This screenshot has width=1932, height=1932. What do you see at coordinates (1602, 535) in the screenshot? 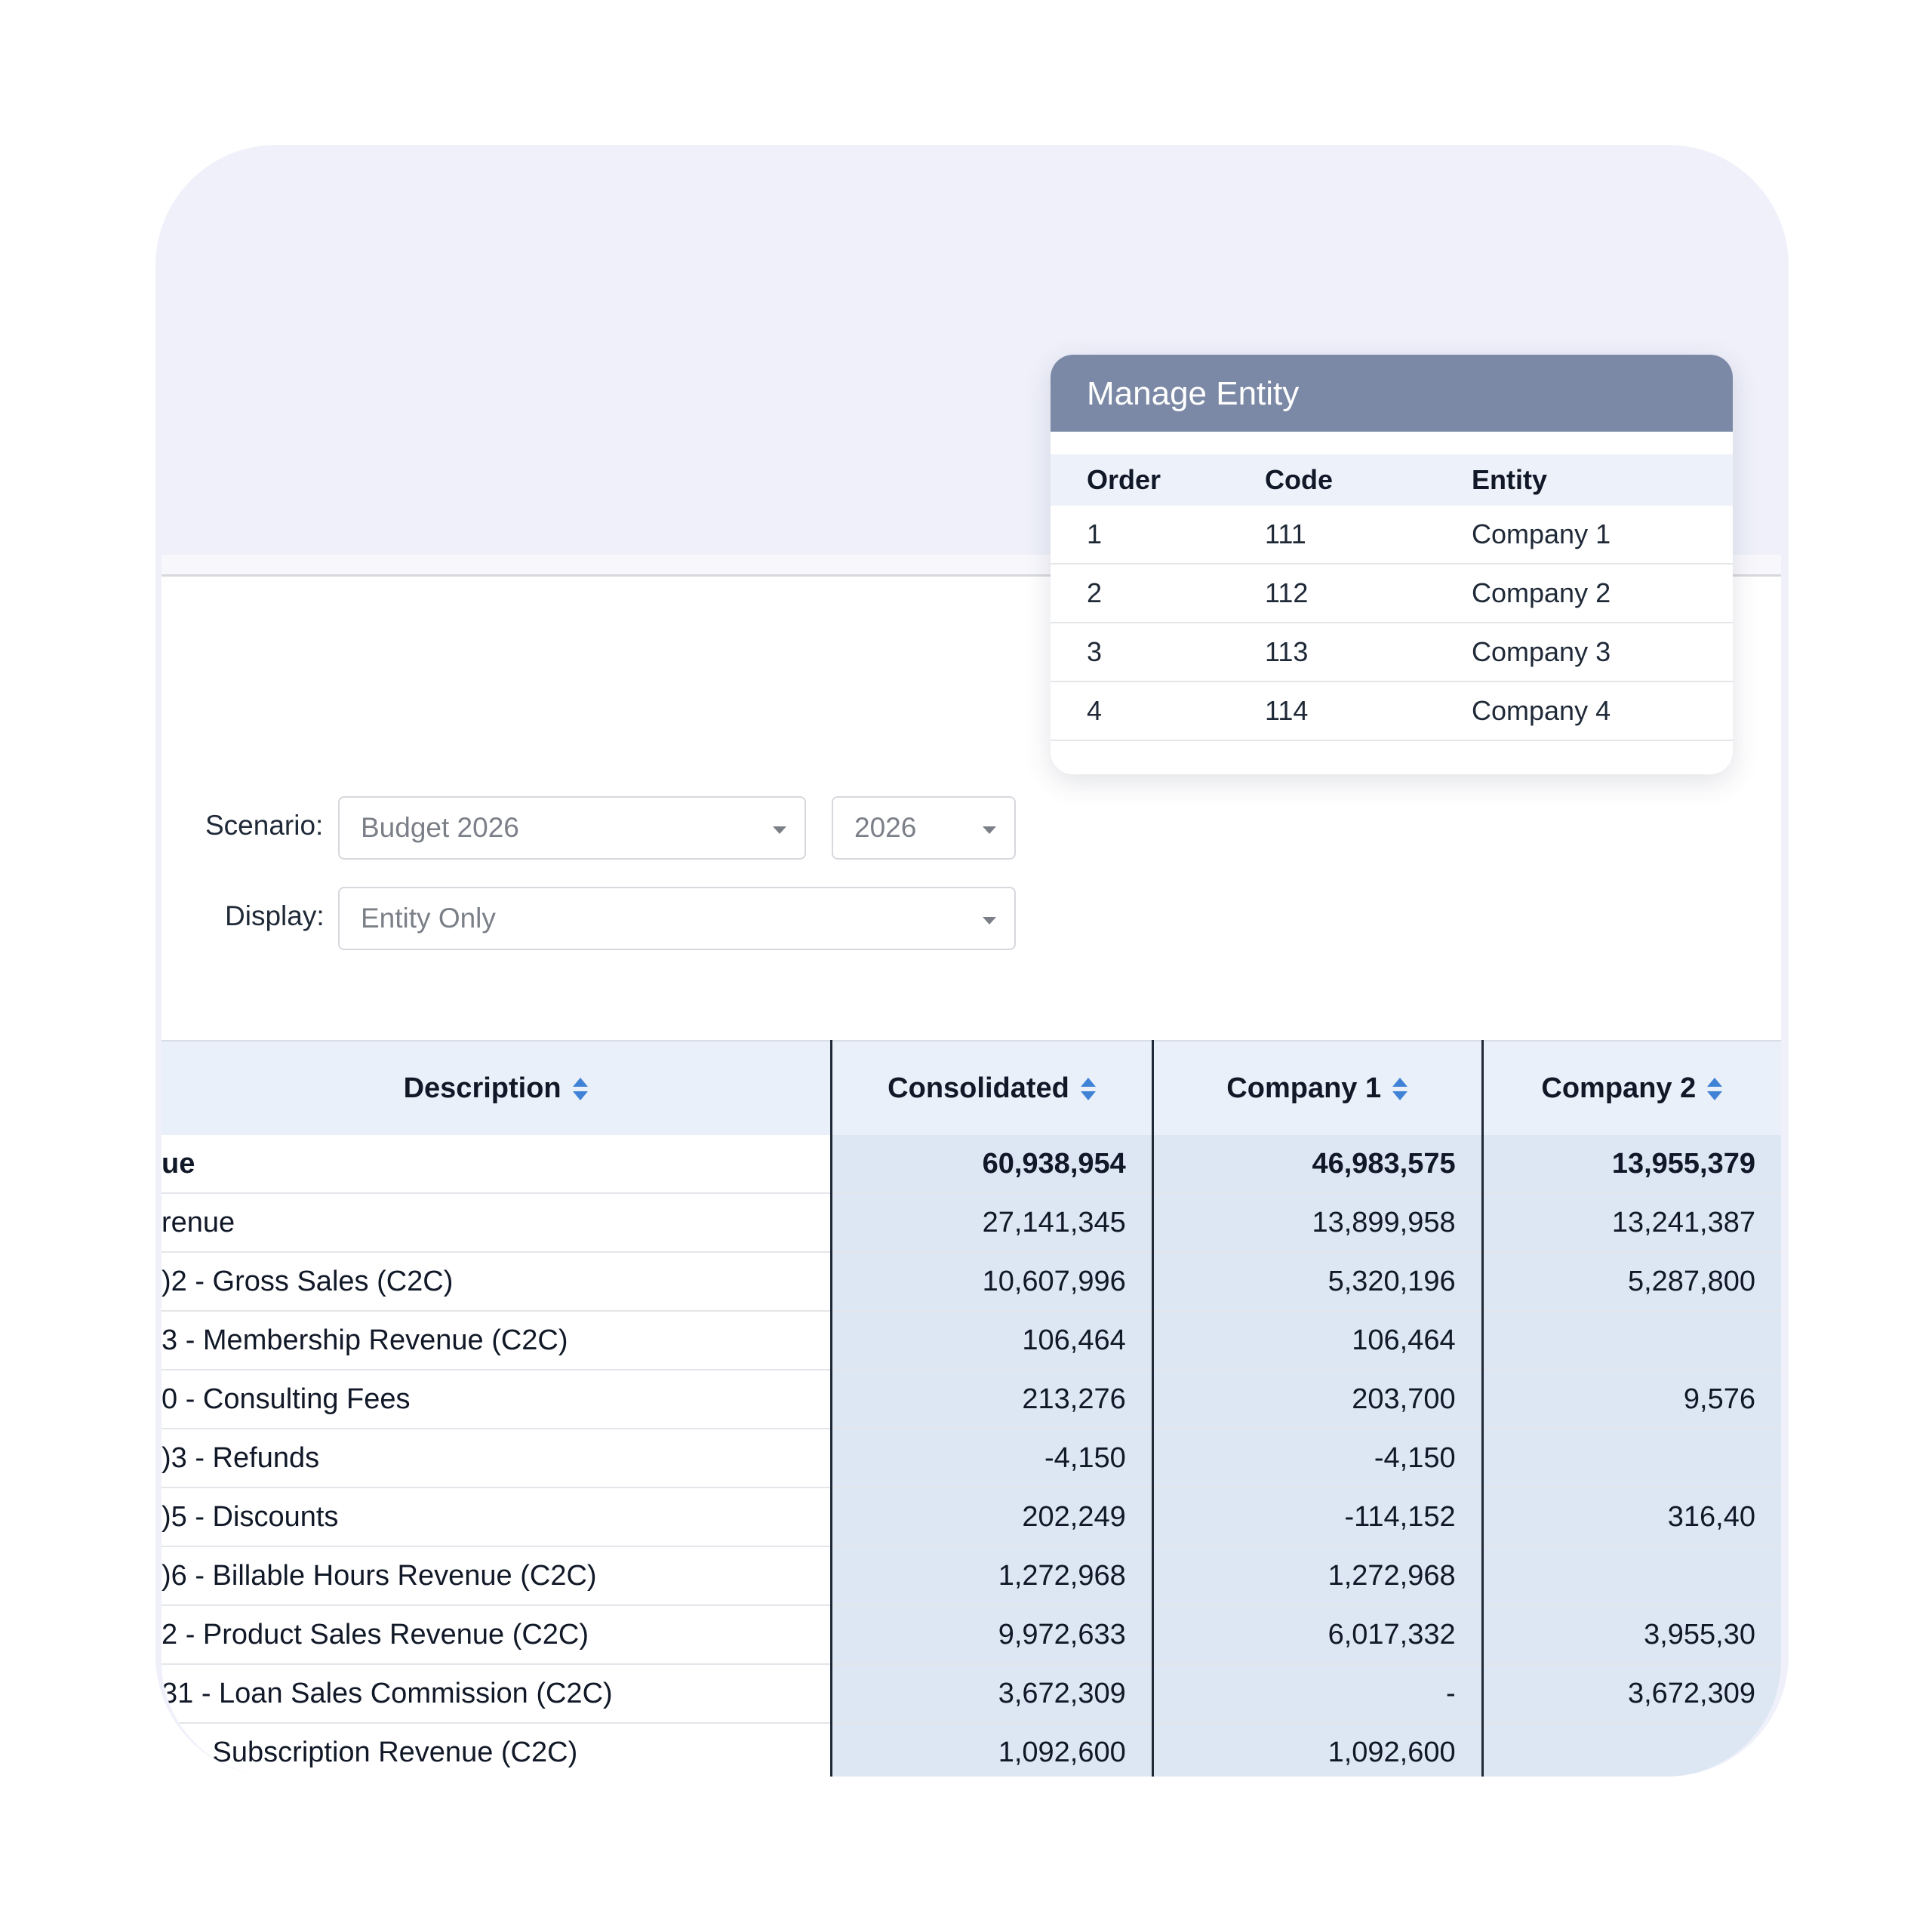
I see `entity-name: Company 1` at bounding box center [1602, 535].